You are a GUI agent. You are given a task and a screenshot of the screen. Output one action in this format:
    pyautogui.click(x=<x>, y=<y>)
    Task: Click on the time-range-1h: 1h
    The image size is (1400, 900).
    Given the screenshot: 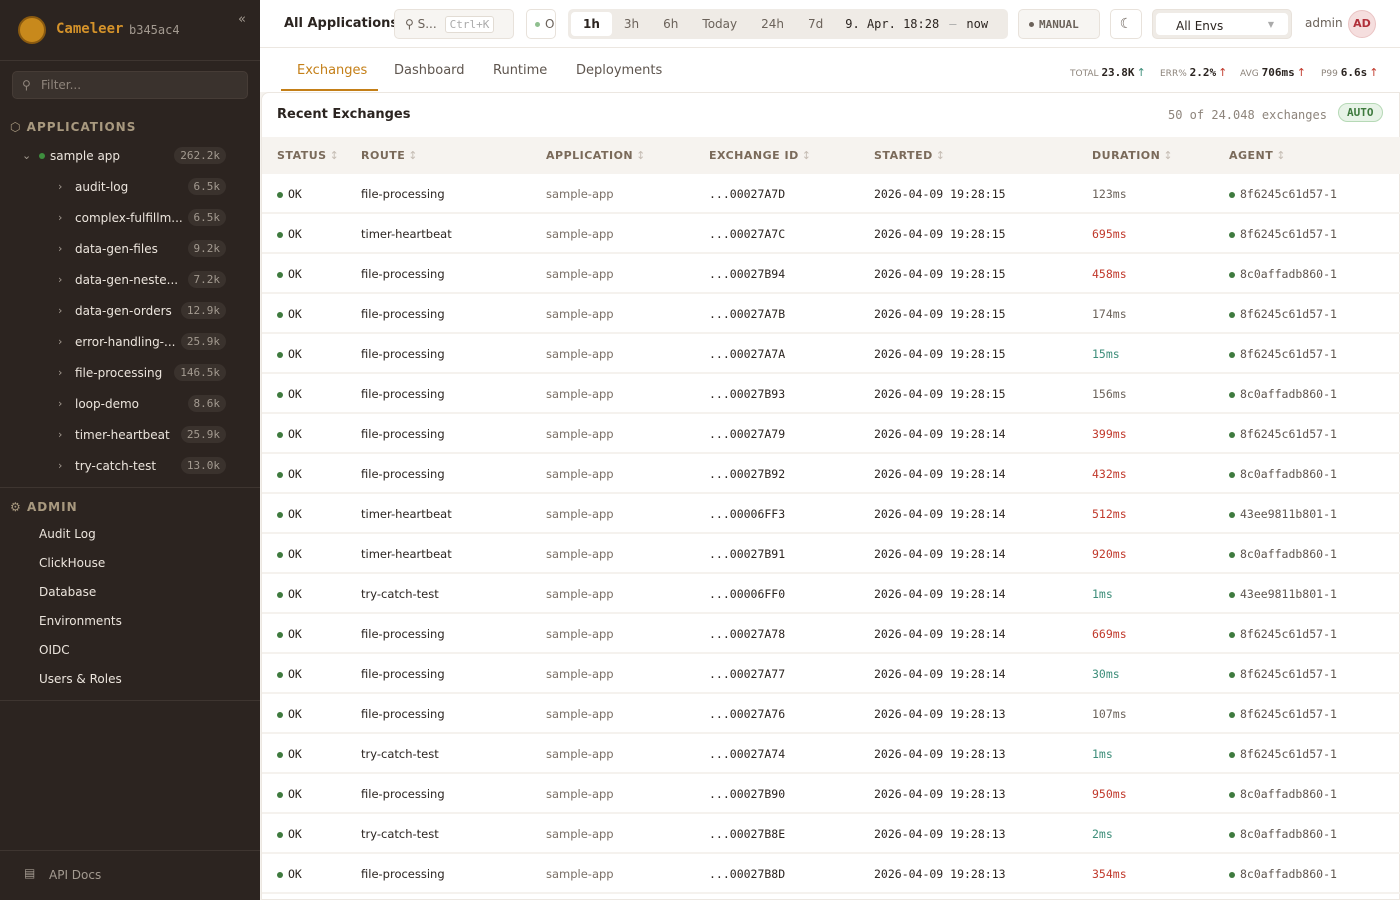 What is the action you would take?
    pyautogui.click(x=591, y=24)
    